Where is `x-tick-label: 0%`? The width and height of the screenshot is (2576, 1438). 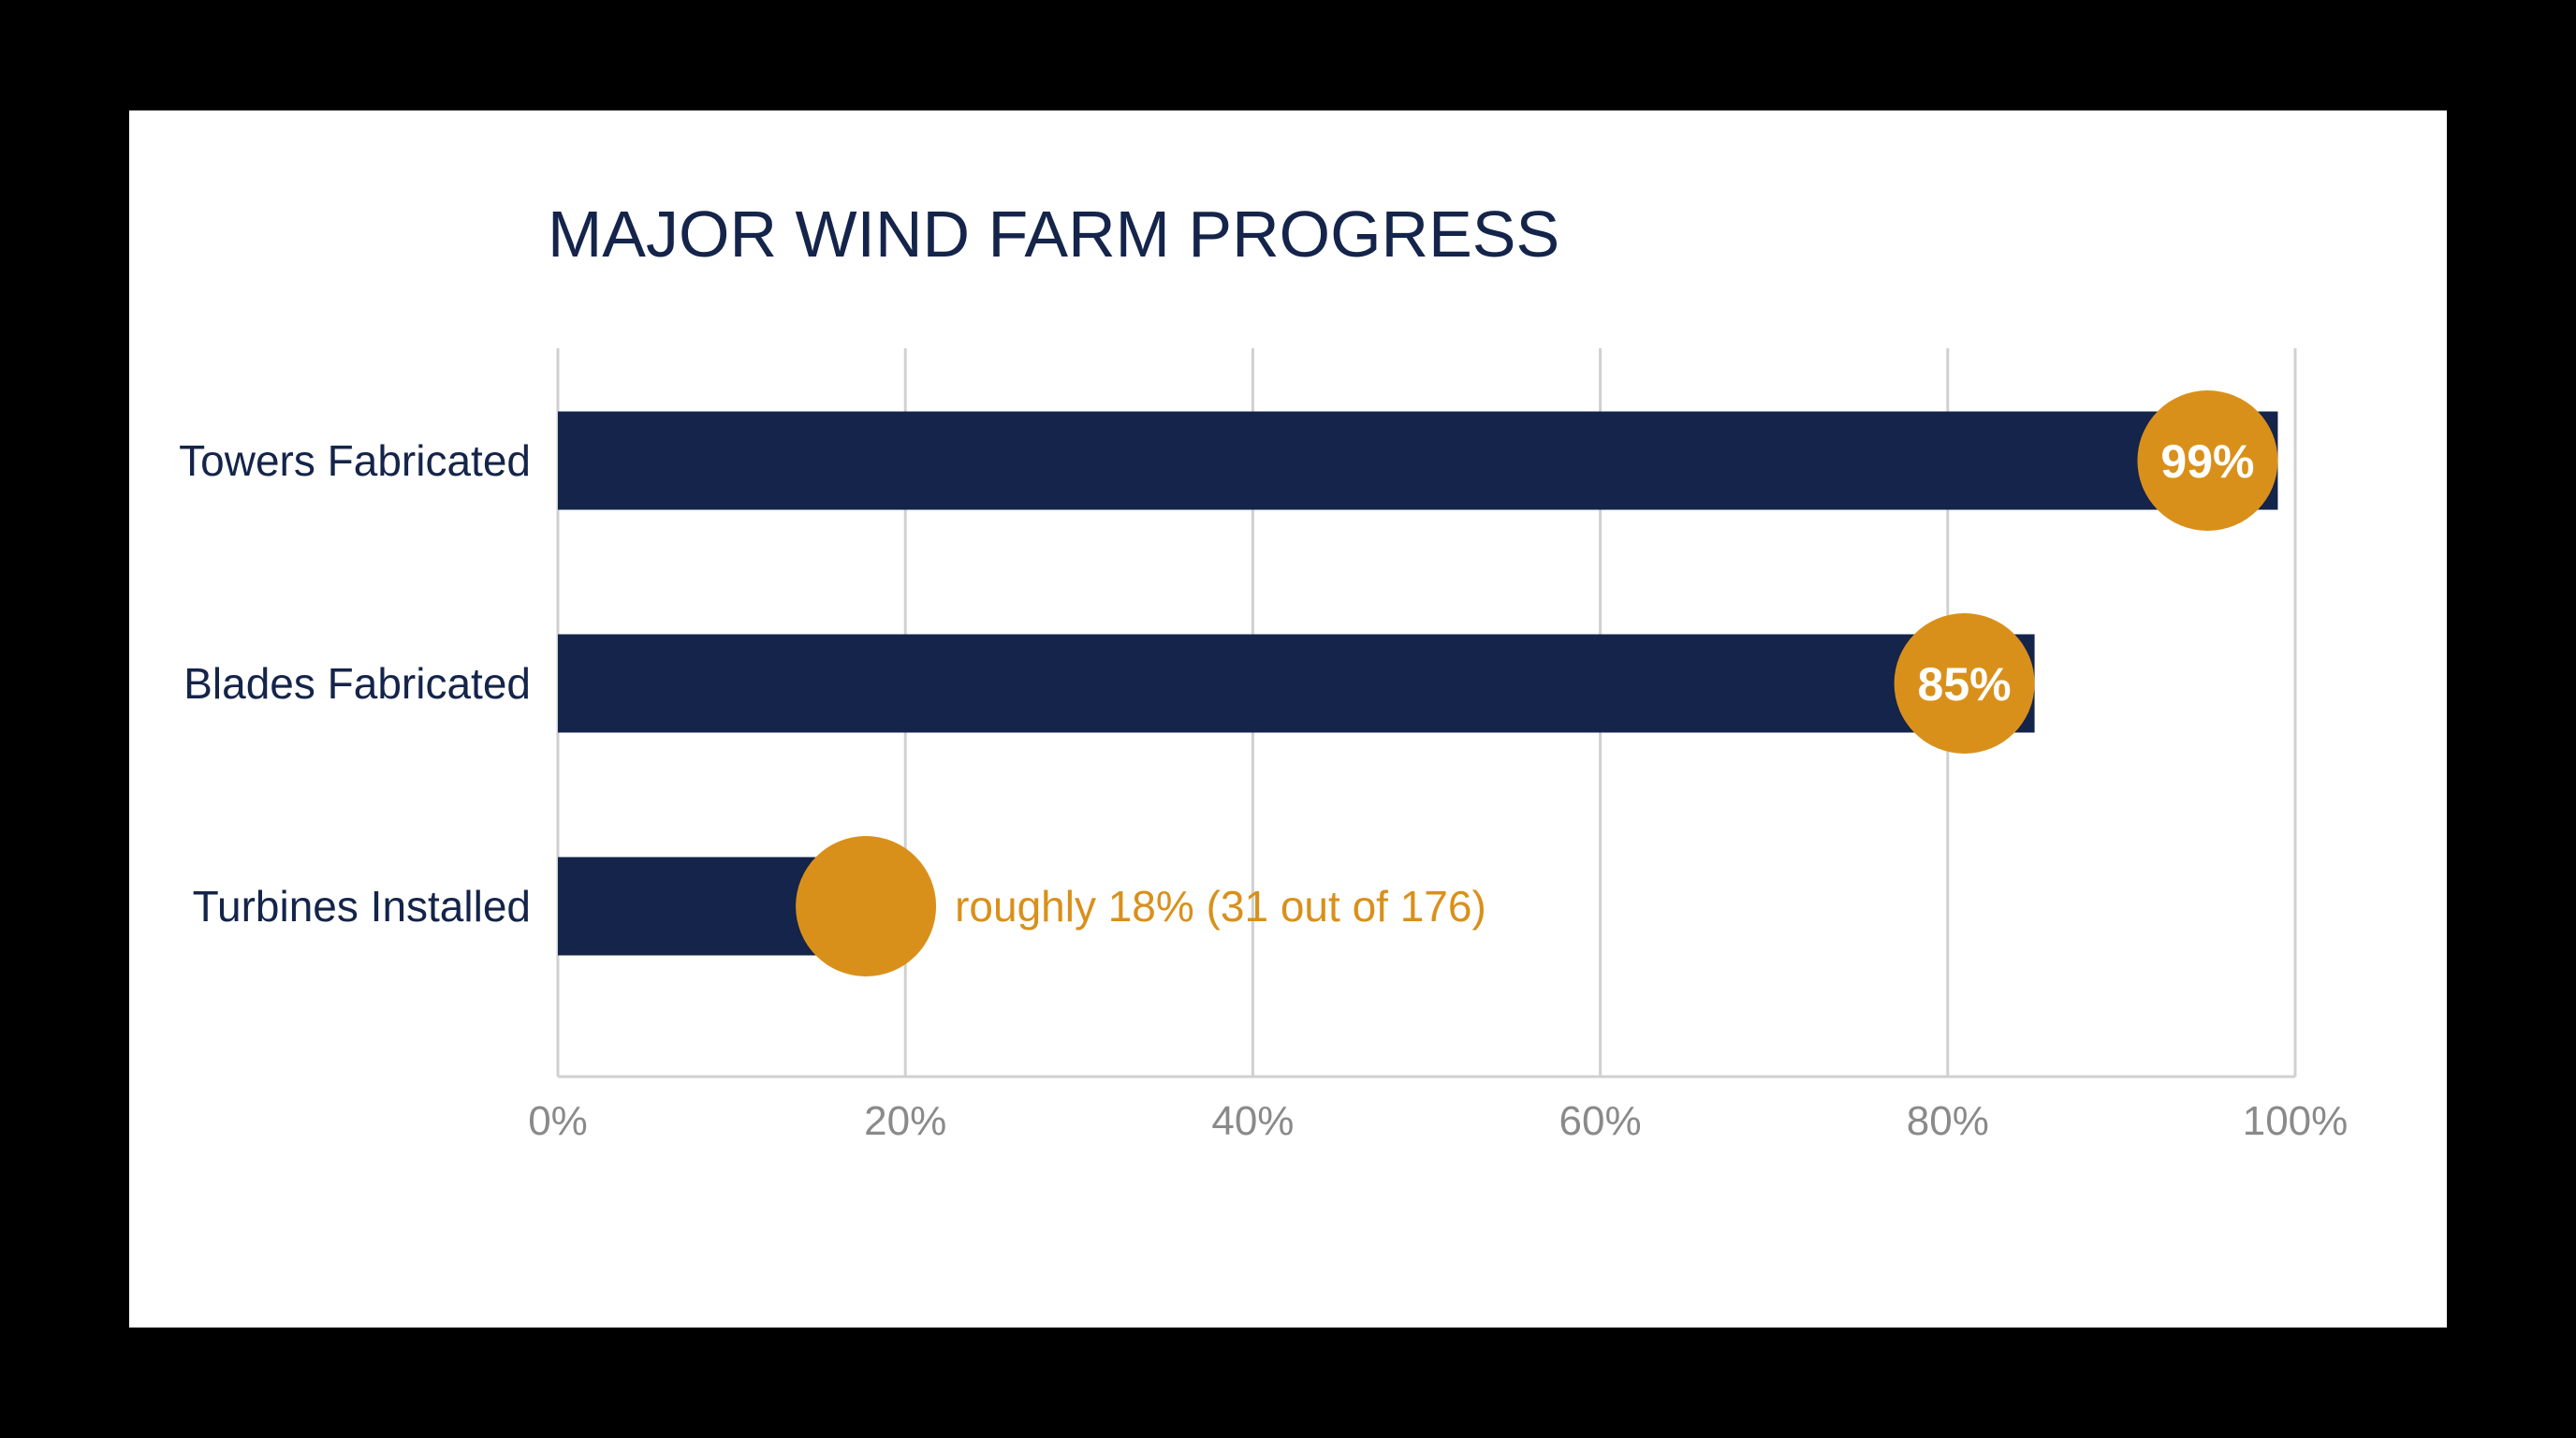 x-tick-label: 0% is located at coordinates (558, 1121).